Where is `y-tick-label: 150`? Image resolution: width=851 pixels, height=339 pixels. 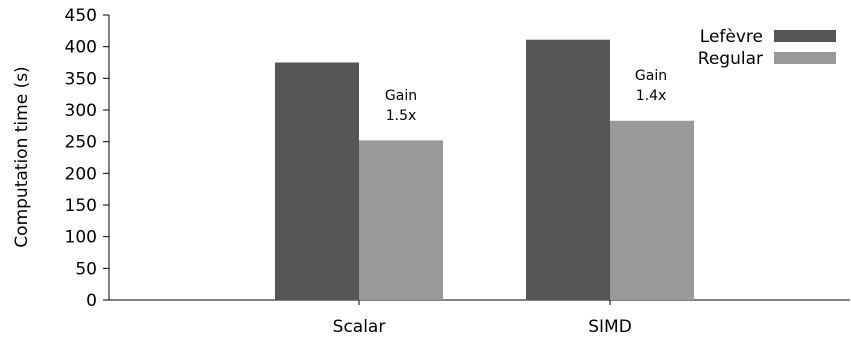
y-tick-label: 150 is located at coordinates (81, 206).